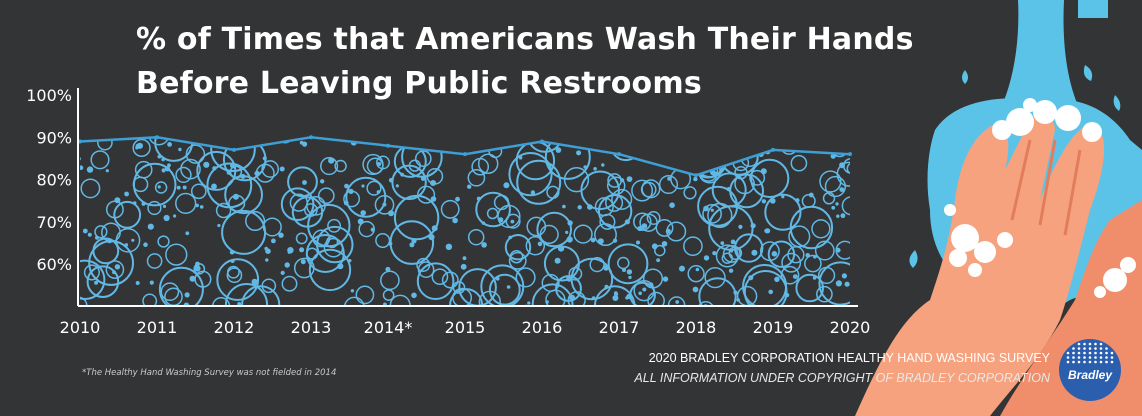  What do you see at coordinates (1046, 187) in the screenshot?
I see `finger-lines` at bounding box center [1046, 187].